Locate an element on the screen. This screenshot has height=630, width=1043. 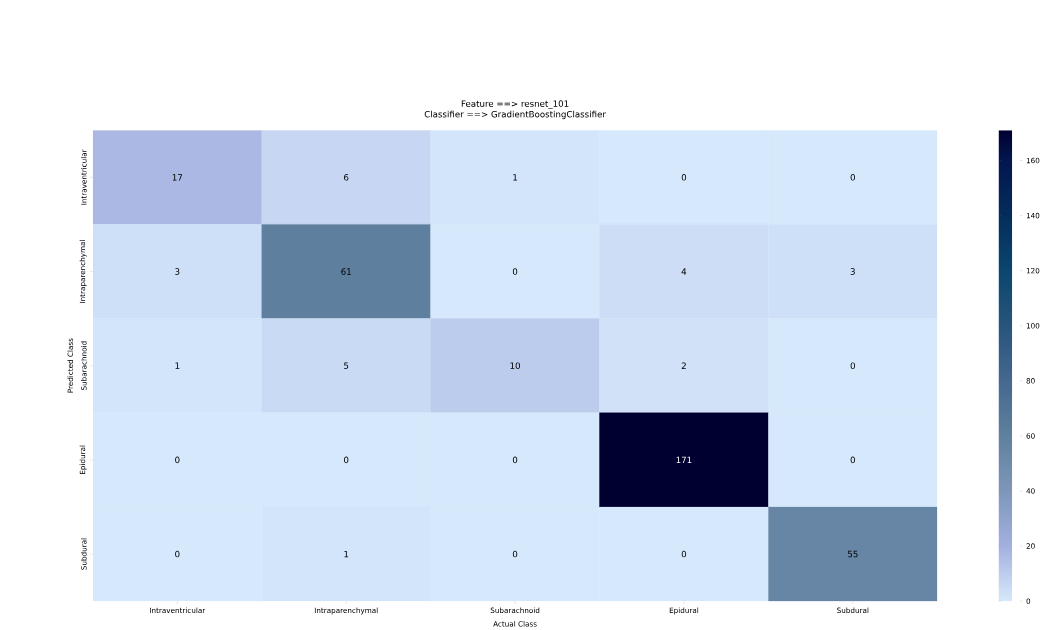
data-label: 2 is located at coordinates (683, 365).